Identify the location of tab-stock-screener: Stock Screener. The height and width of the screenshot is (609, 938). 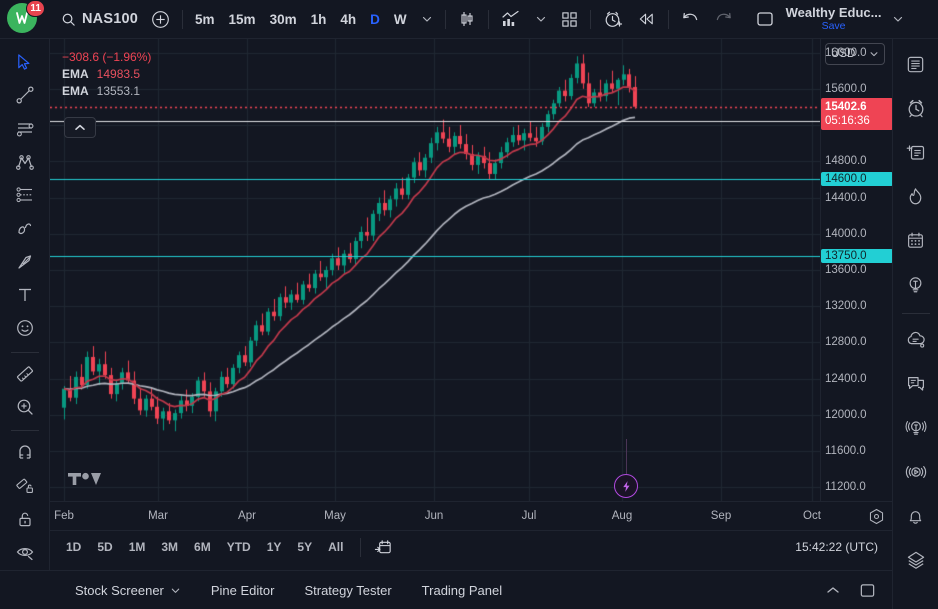
(128, 590).